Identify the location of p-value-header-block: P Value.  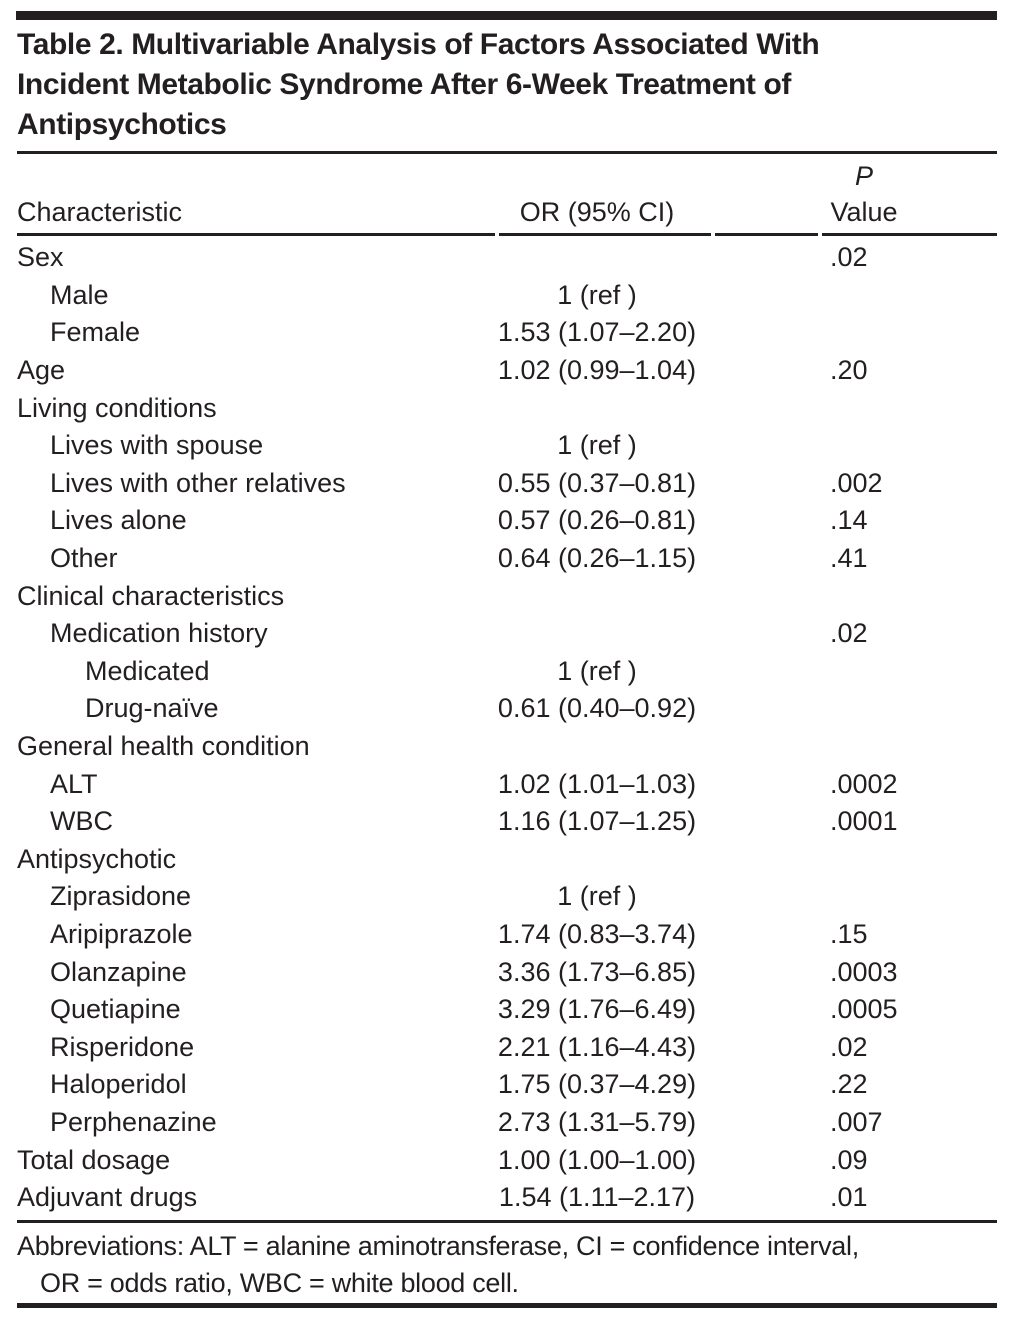
(864, 194).